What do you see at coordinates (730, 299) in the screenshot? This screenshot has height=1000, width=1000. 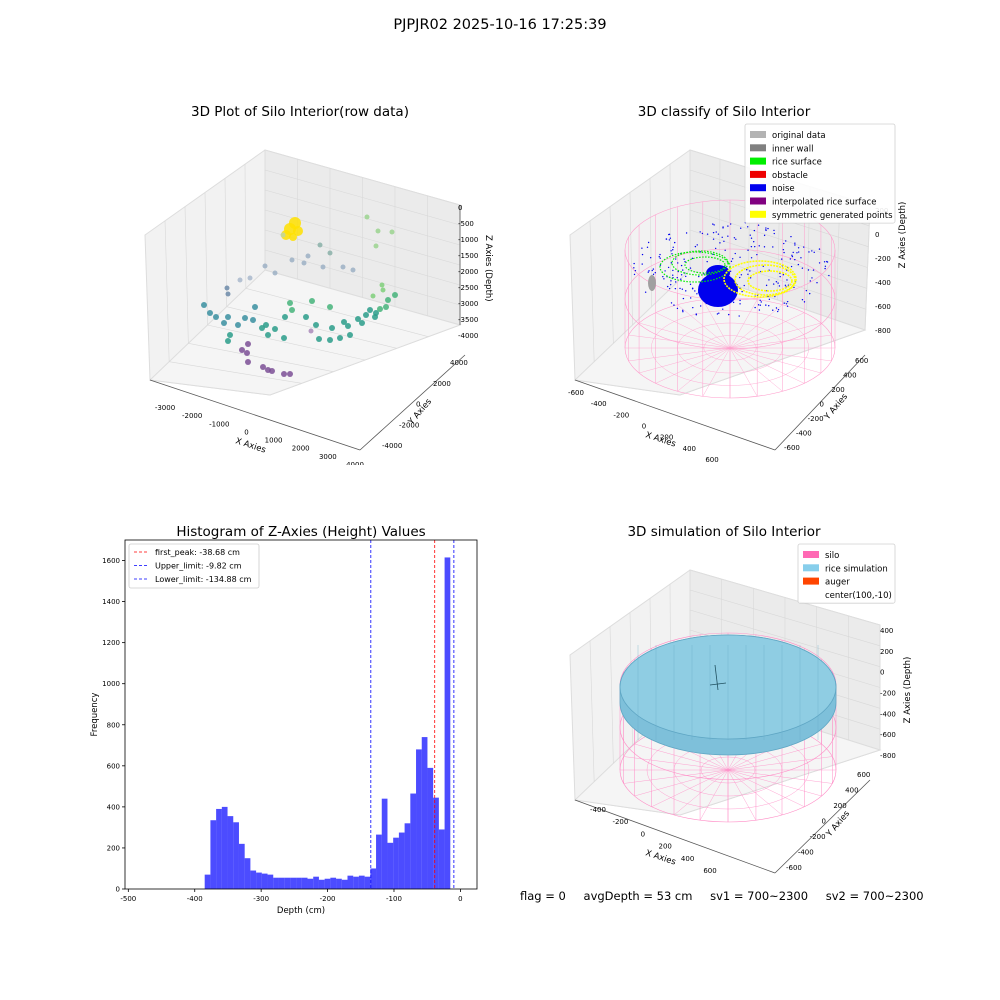 I see `silo-wireframe` at bounding box center [730, 299].